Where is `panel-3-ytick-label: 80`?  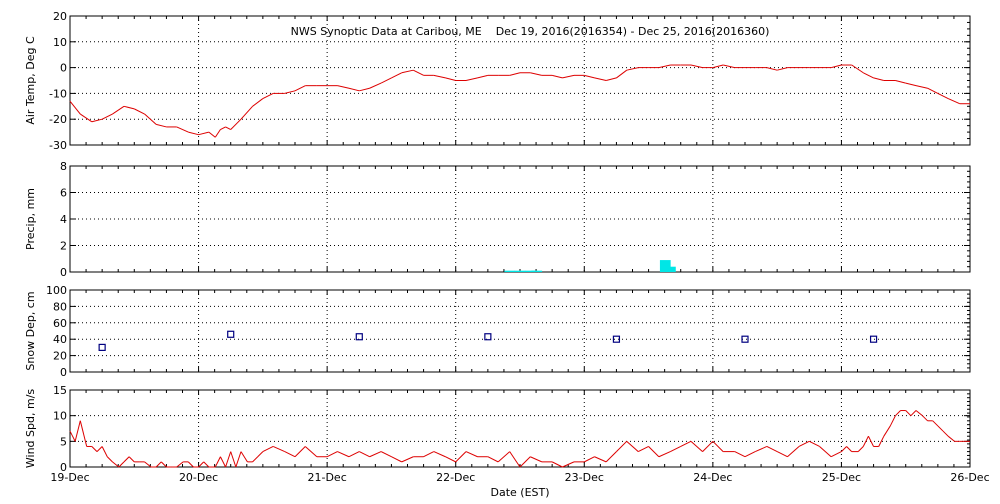 panel-3-ytick-label: 80 is located at coordinates (60, 306).